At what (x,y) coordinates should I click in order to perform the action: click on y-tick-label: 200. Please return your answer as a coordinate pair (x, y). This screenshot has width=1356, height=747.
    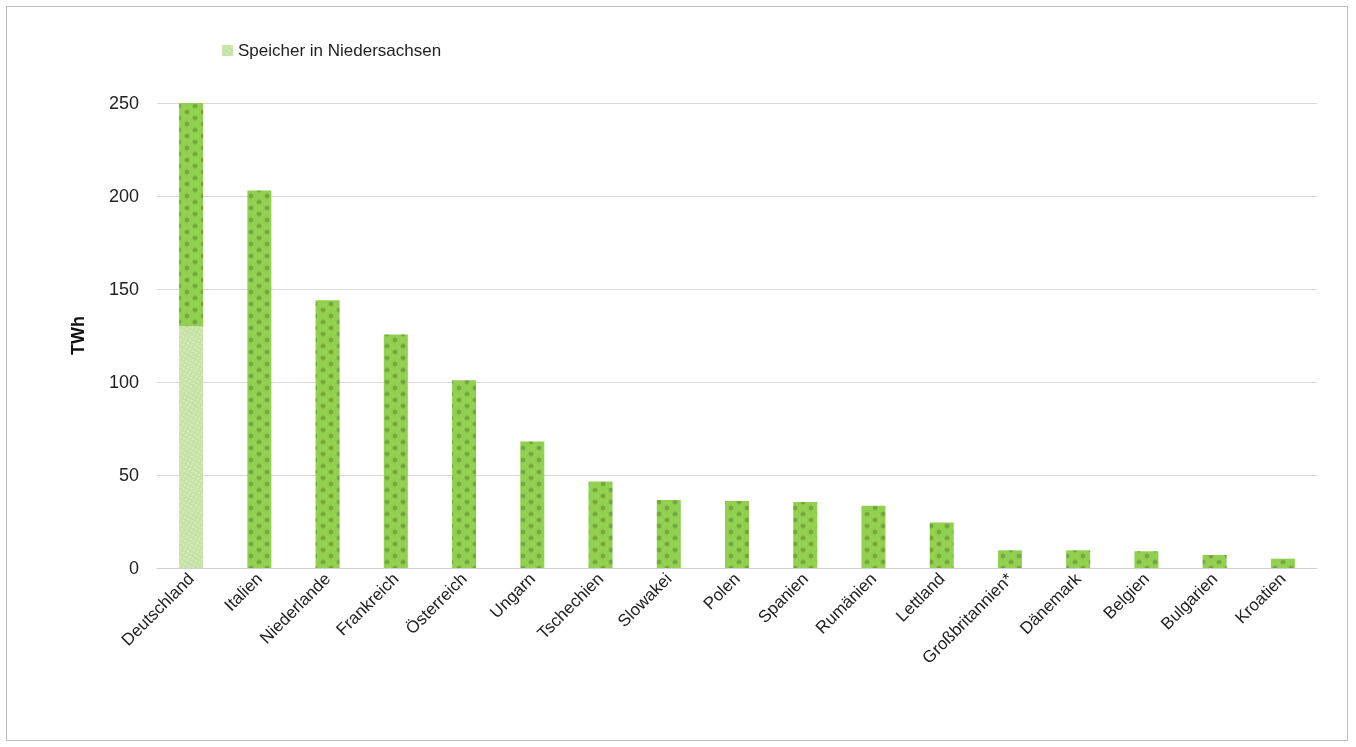
    Looking at the image, I should click on (123, 196).